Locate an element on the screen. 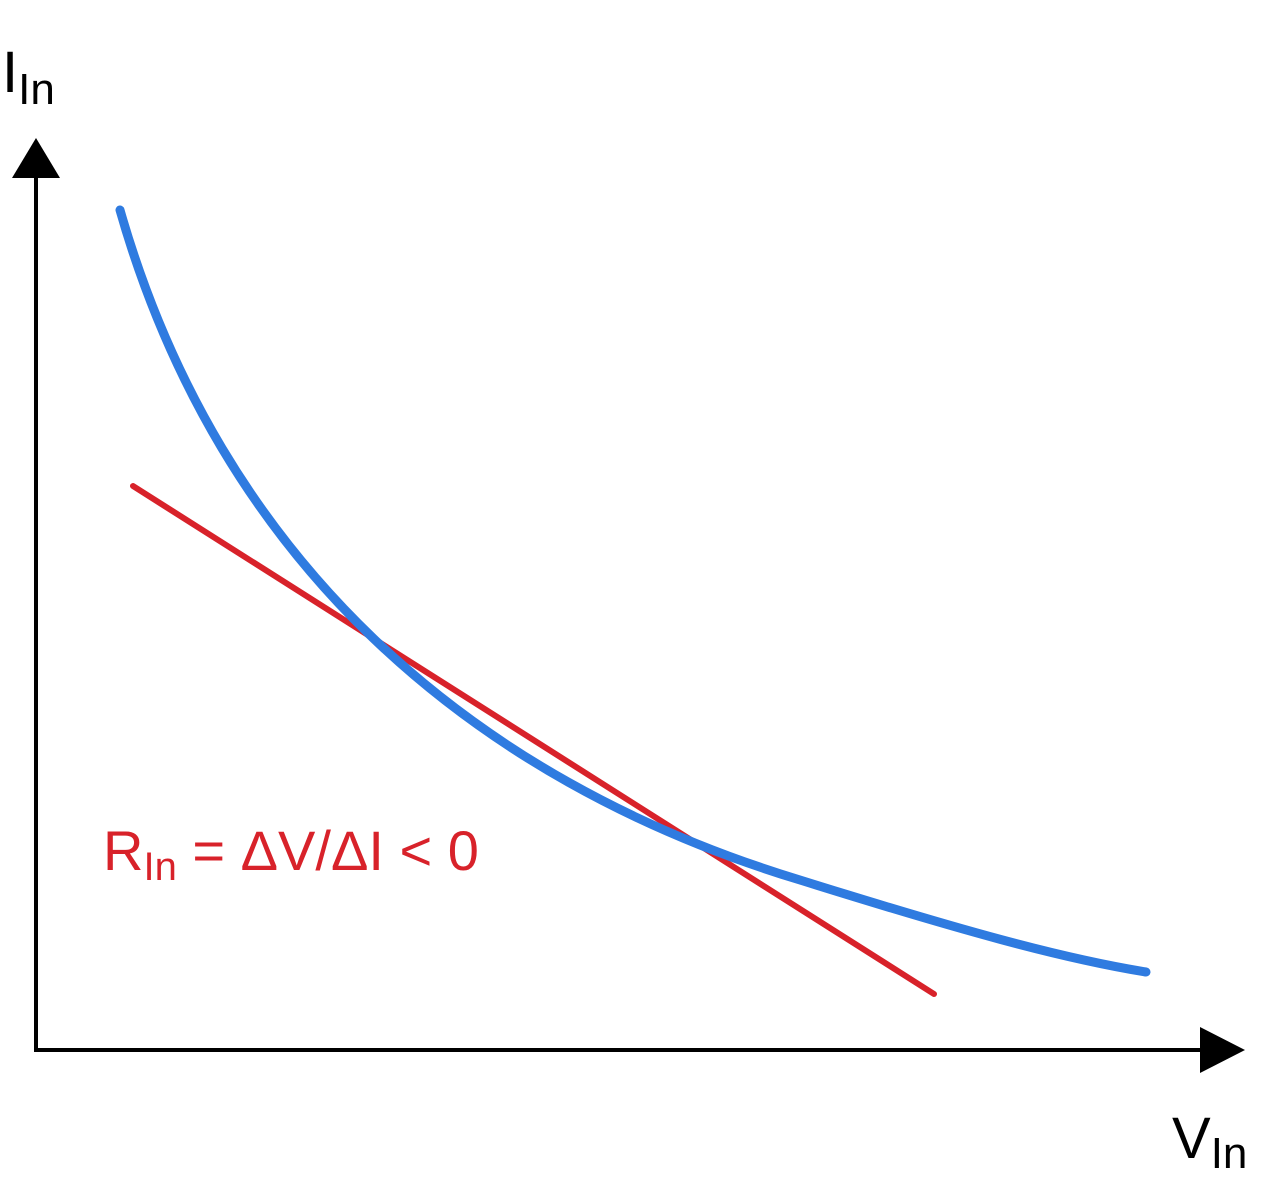 Image resolution: width=1280 pixels, height=1195 pixels. x-axis-label-sub: In is located at coordinates (1229, 1153).